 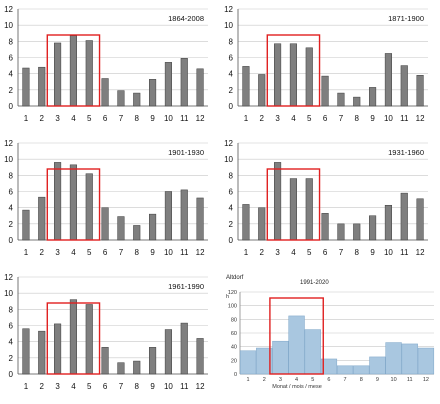 I want to click on y-tick-label: 4, so click(x=11, y=74).